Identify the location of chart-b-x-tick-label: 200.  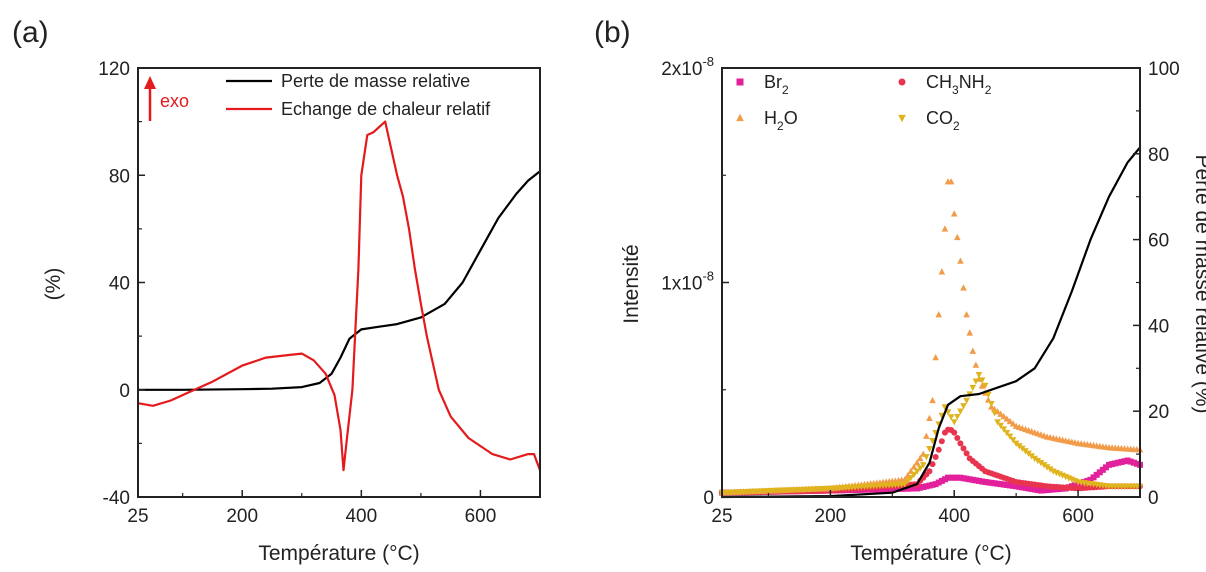
(831, 516).